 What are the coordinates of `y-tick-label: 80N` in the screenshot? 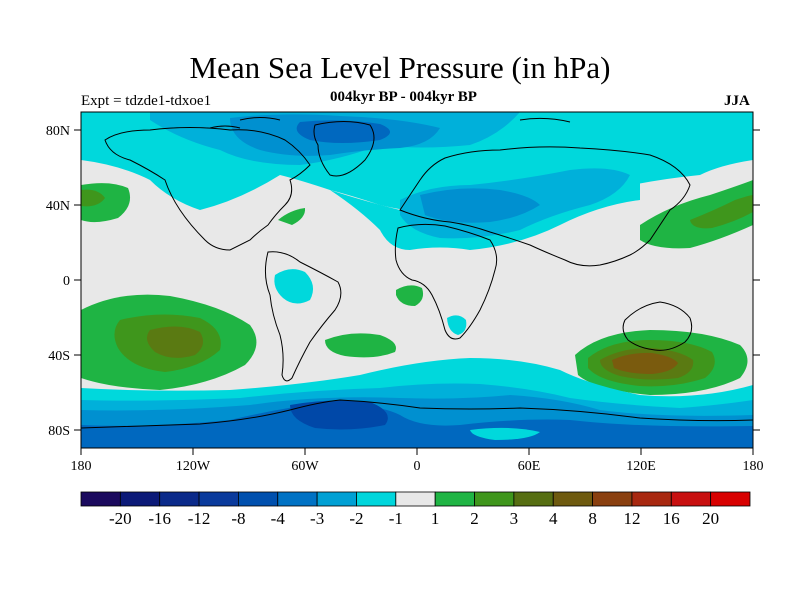 It's located at (58, 131).